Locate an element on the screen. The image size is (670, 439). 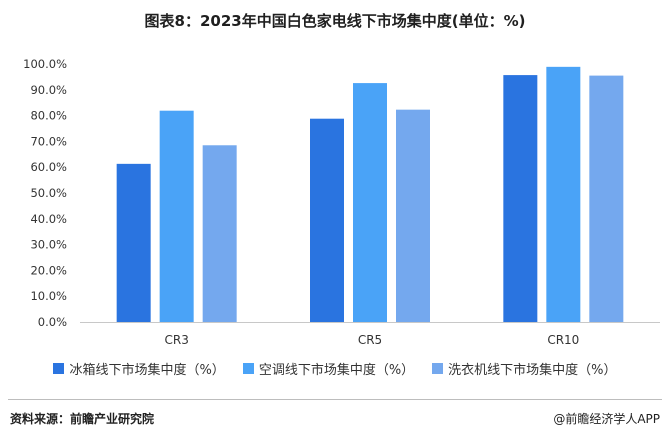
y-tick-label: 70.0% is located at coordinates (48, 141).